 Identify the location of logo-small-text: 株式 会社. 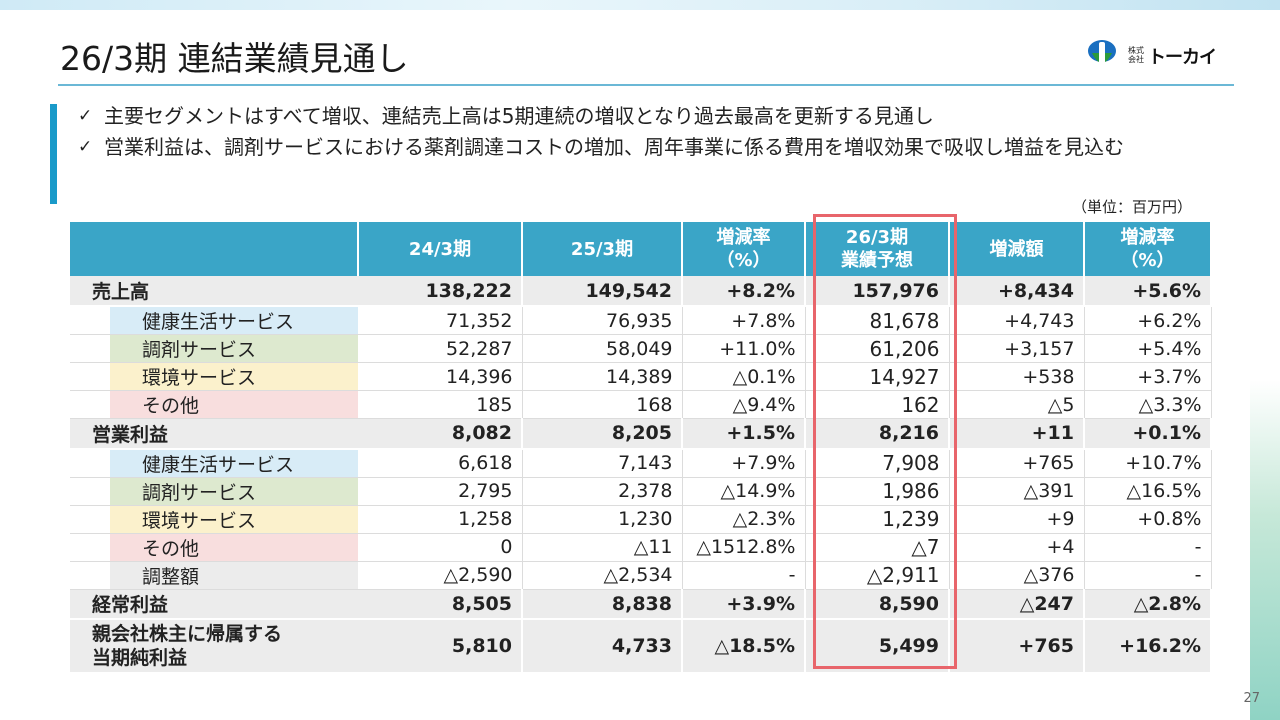
(1136, 55).